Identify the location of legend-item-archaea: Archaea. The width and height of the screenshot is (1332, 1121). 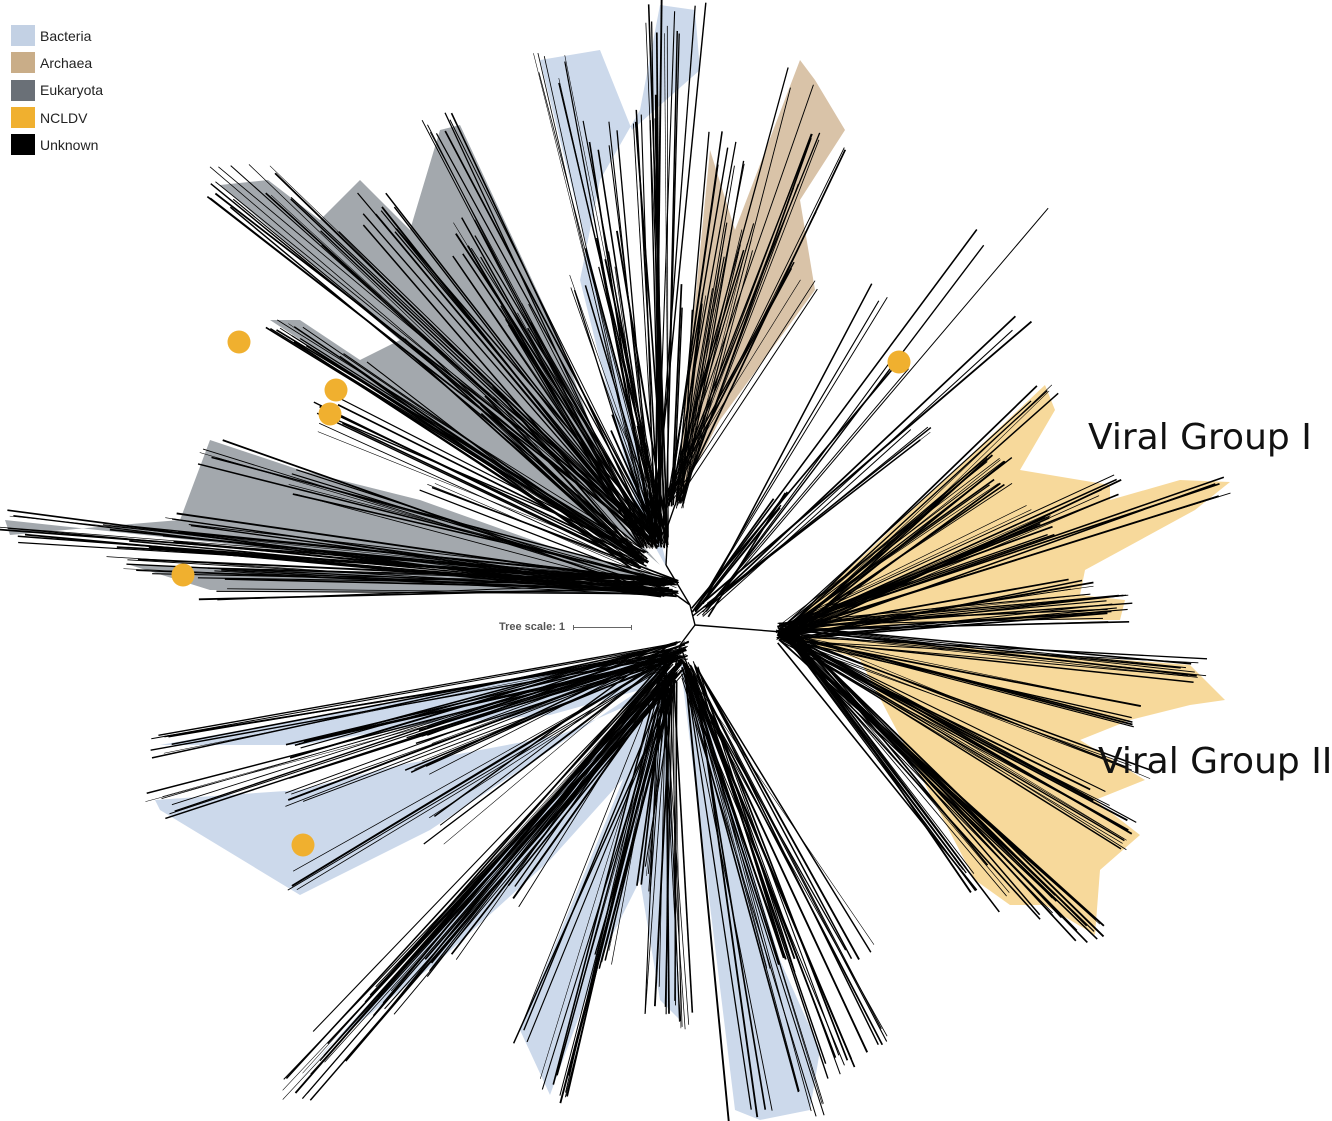
(57, 62).